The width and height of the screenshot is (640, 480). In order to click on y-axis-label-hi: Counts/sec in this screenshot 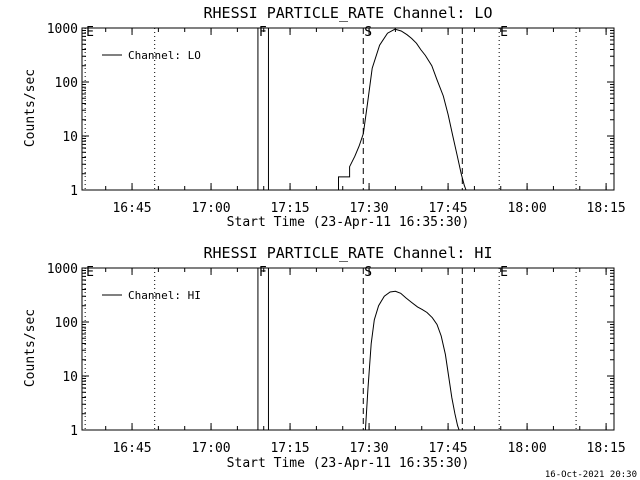, I will do `click(30, 348)`.